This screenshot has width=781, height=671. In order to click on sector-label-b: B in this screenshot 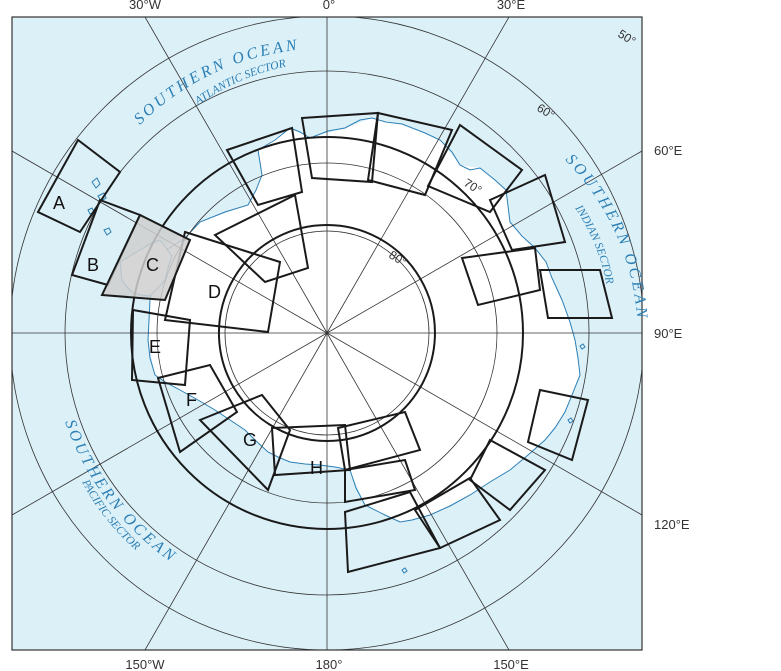, I will do `click(93, 265)`.